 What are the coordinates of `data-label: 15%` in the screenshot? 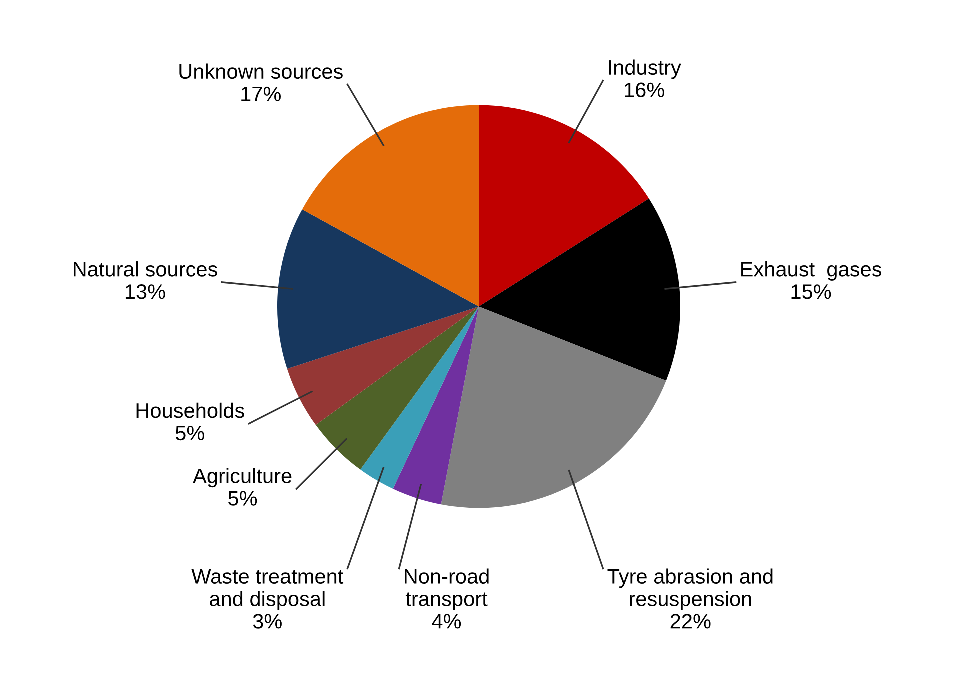 It's located at (812, 292).